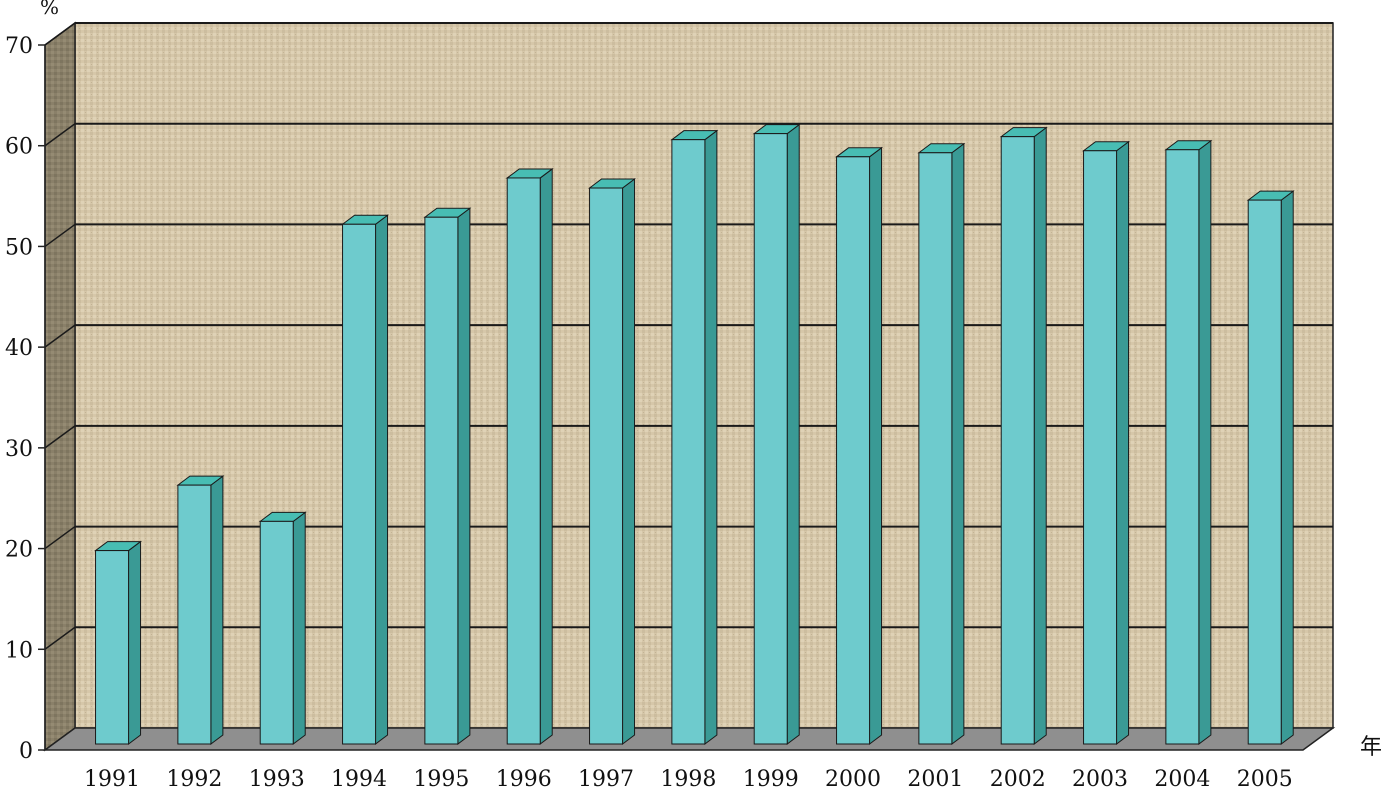 The width and height of the screenshot is (1387, 789). Describe the element at coordinates (1018, 778) in the screenshot. I see `x-tick-label: 2002` at that location.